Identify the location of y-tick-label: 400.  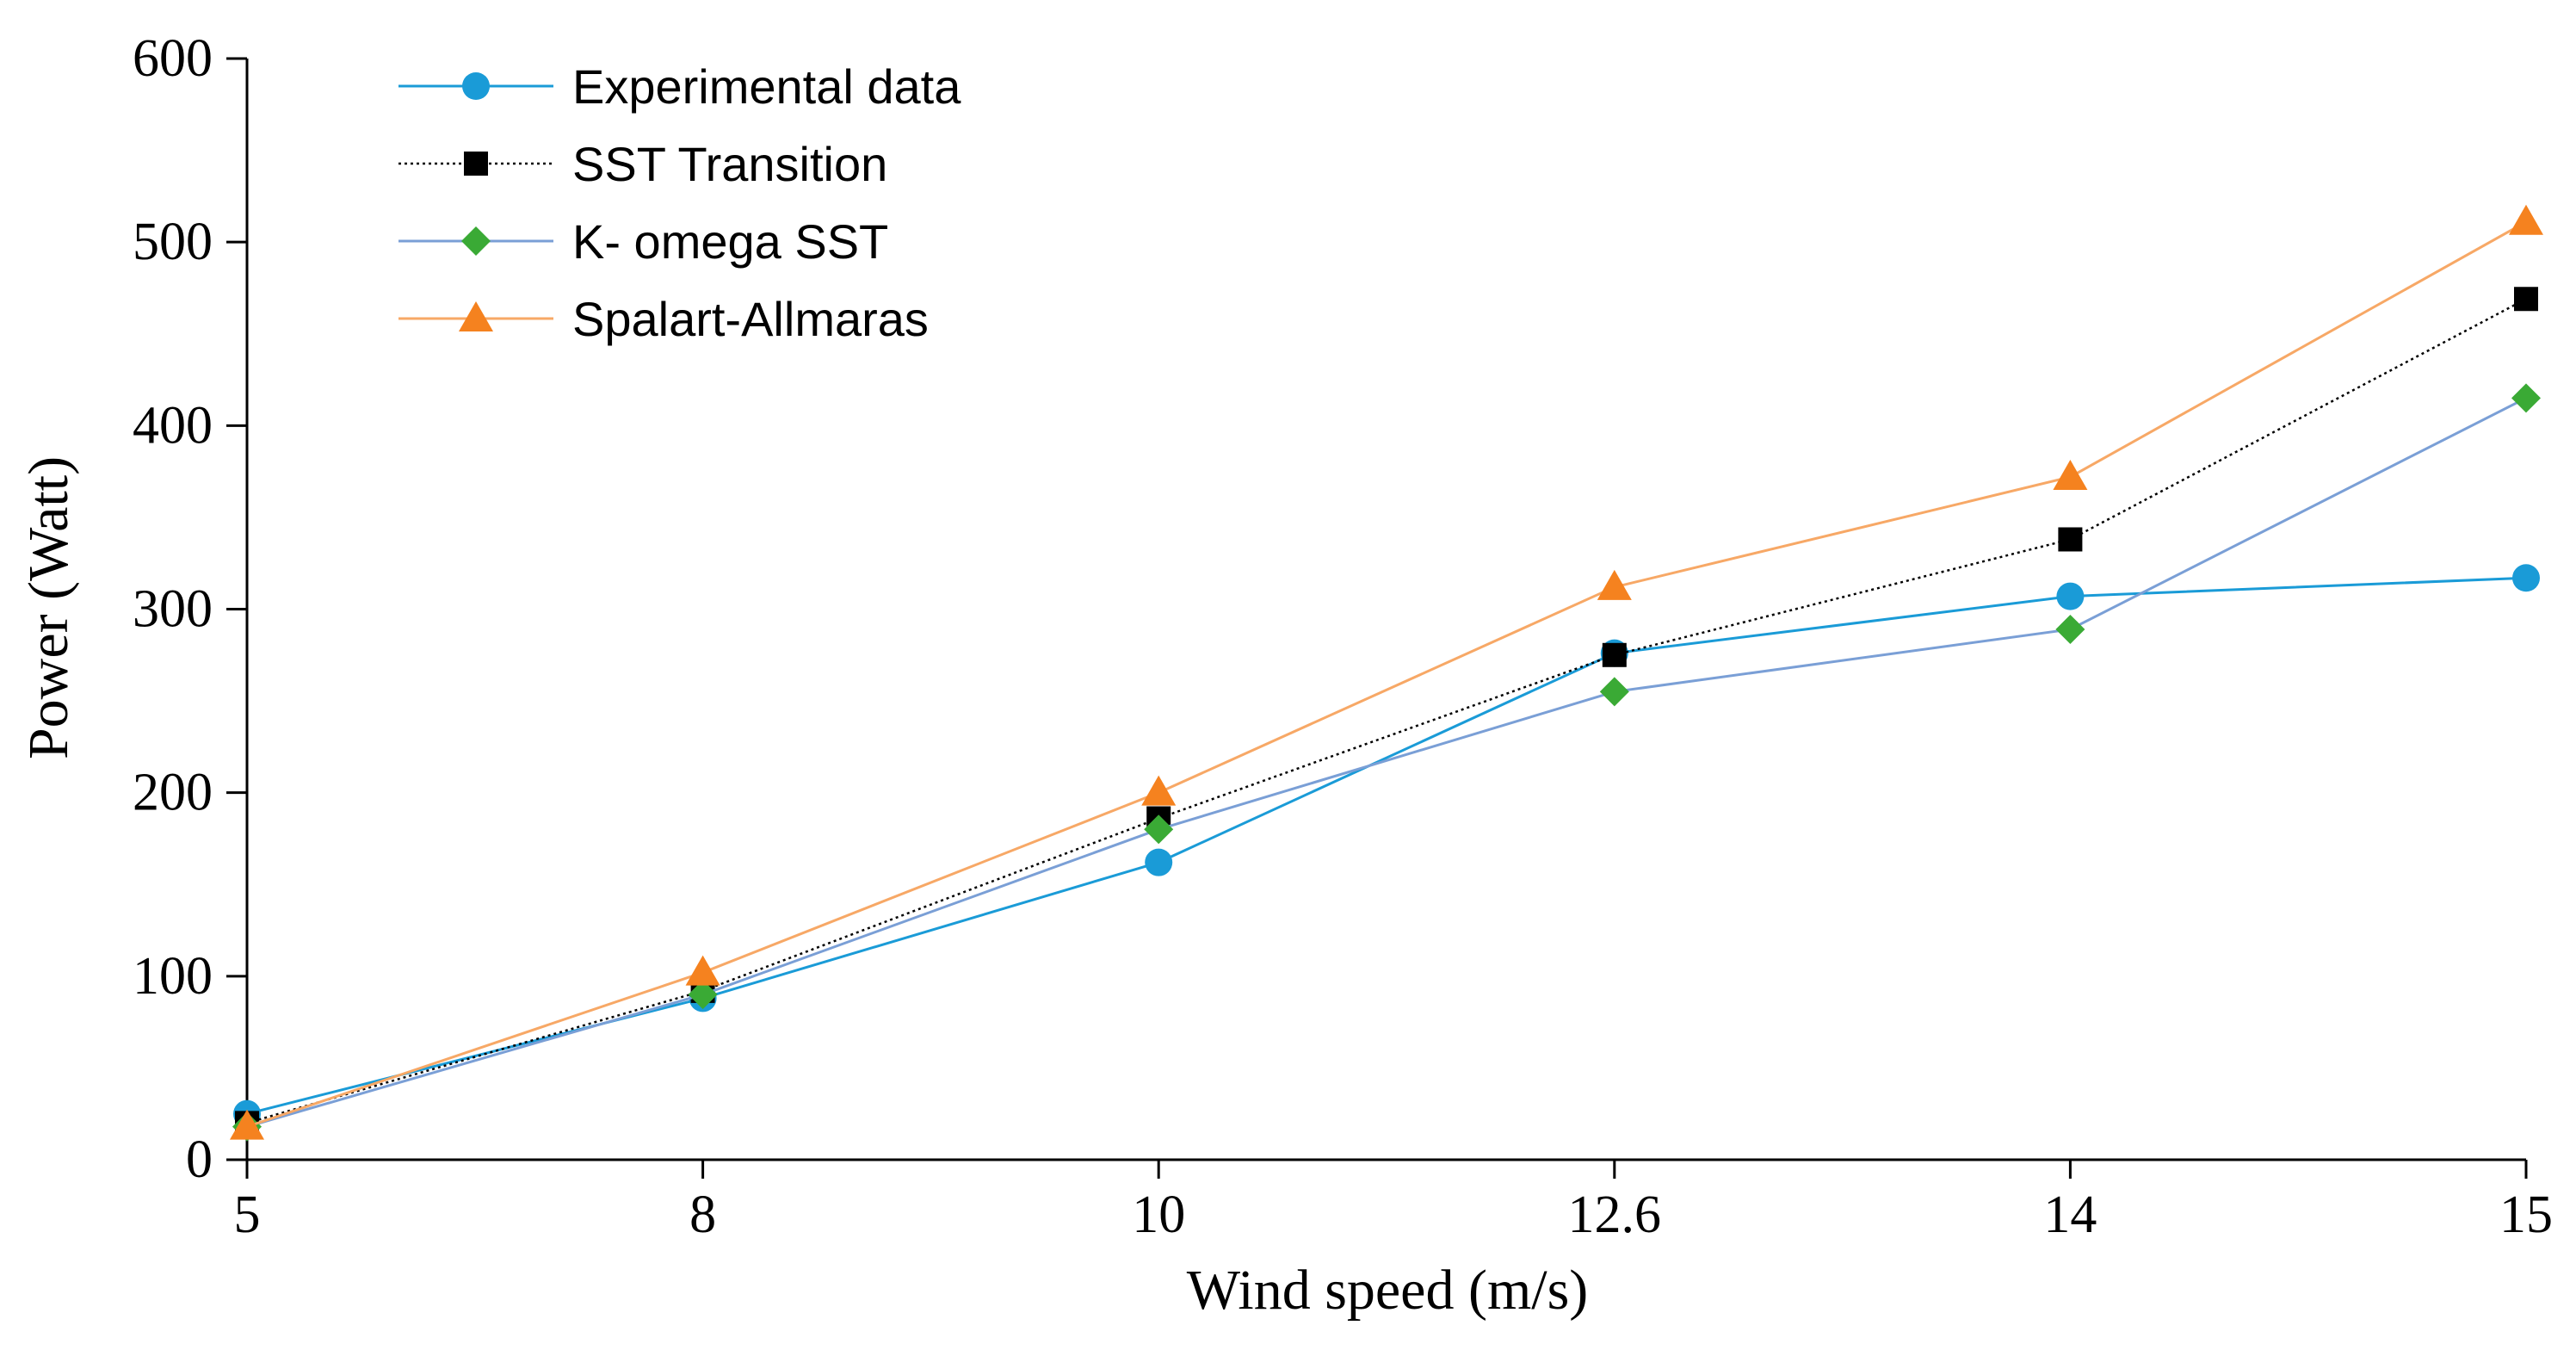
(173, 425).